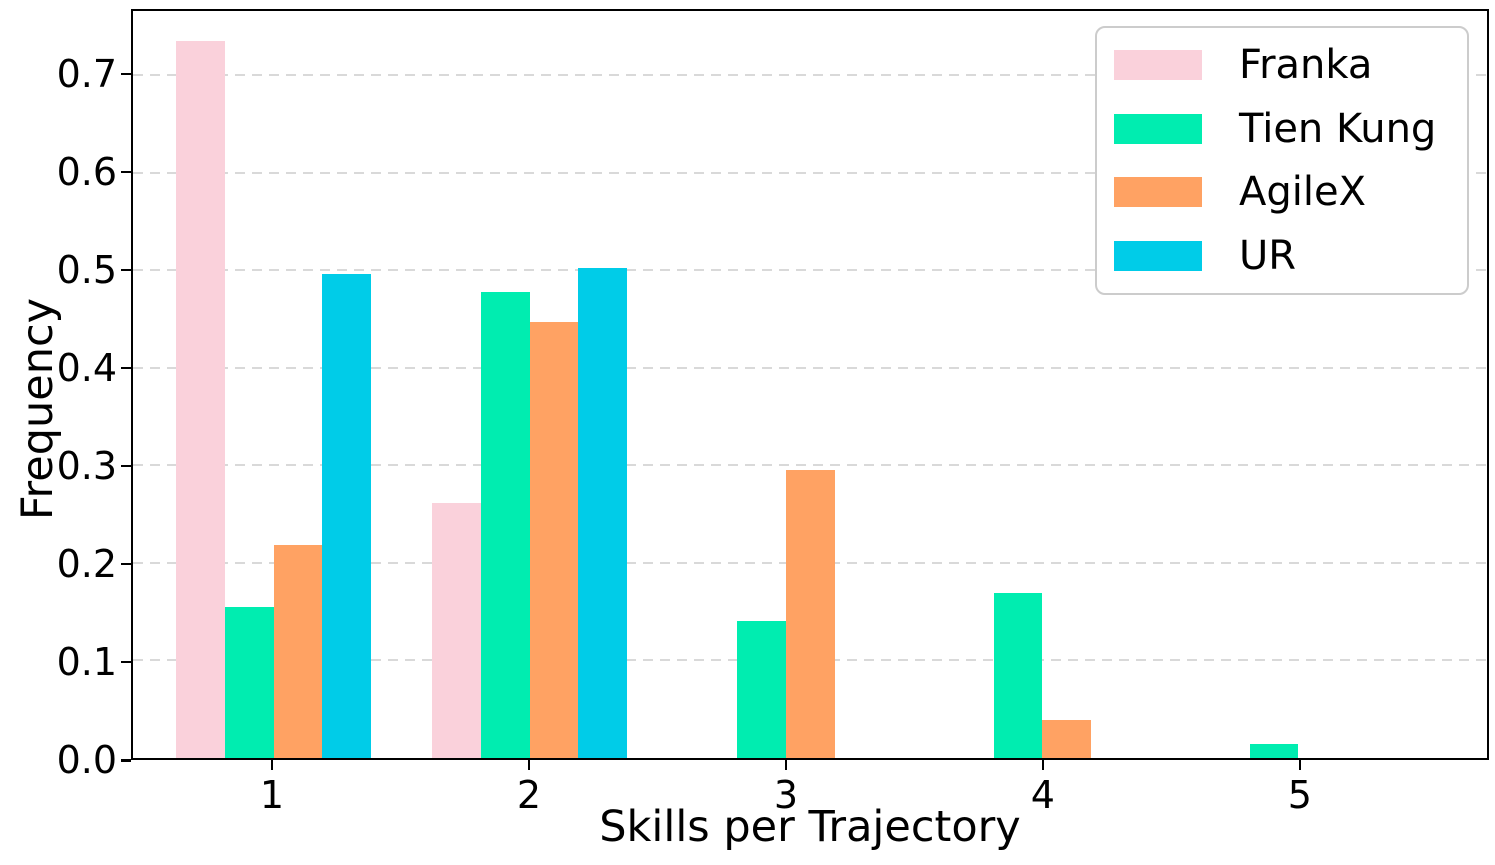 The width and height of the screenshot is (1495, 865). I want to click on y-tick-label-0.2: 0.2, so click(86, 563).